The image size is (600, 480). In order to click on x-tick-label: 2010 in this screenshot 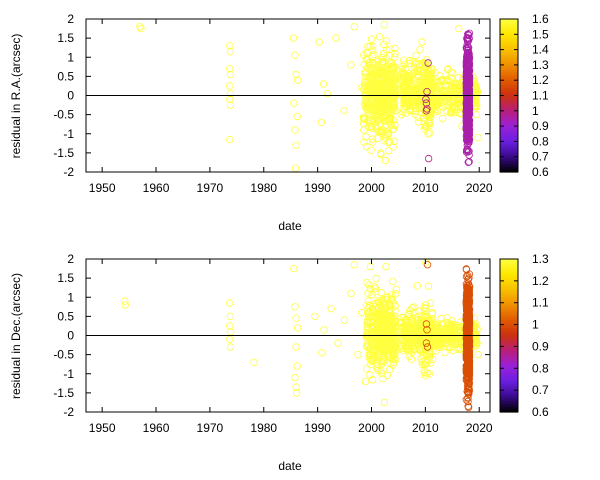, I will do `click(425, 188)`.